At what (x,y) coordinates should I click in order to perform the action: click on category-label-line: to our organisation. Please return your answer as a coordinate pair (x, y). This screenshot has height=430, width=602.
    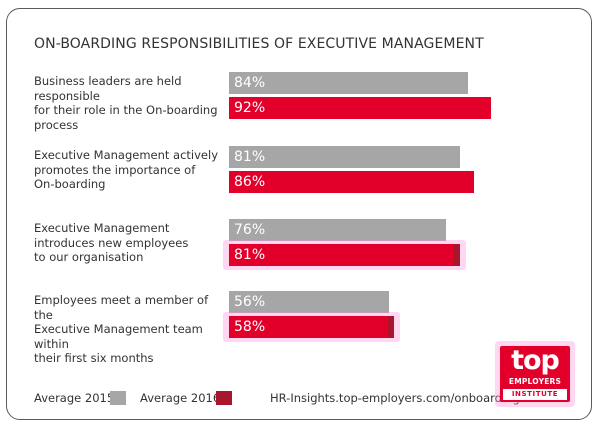
    Looking at the image, I should click on (89, 257).